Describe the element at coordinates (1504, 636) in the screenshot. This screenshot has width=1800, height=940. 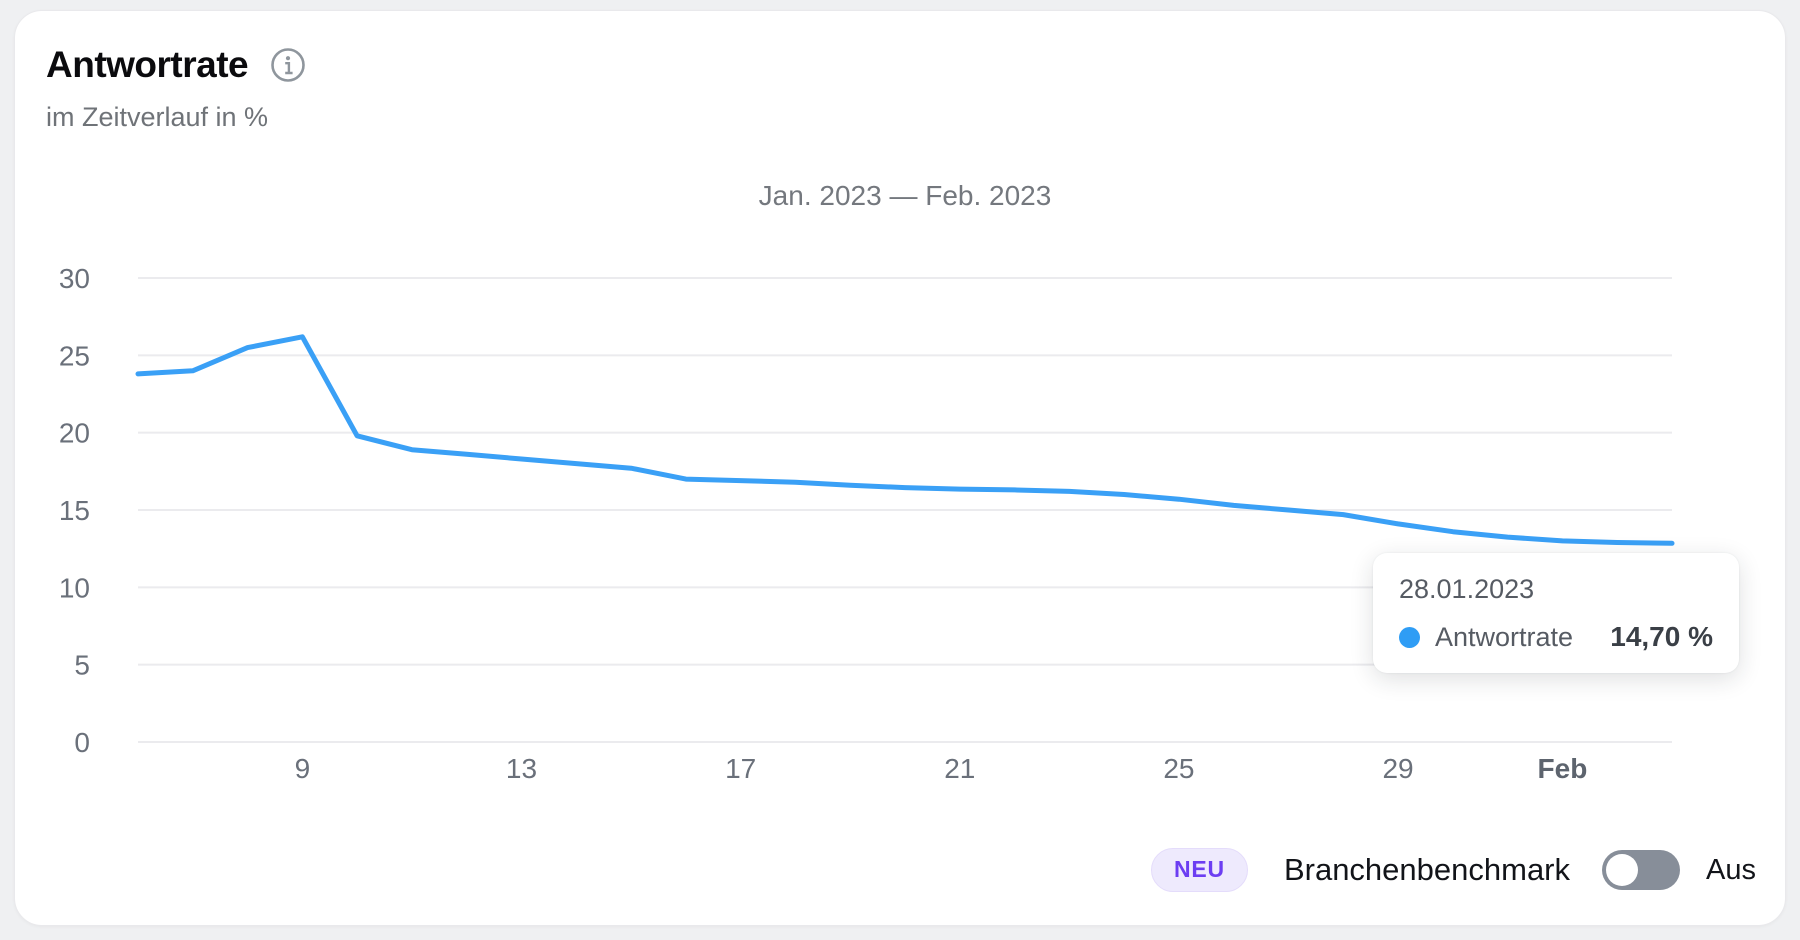
I see `tooltip-series-label: Antwortrate` at that location.